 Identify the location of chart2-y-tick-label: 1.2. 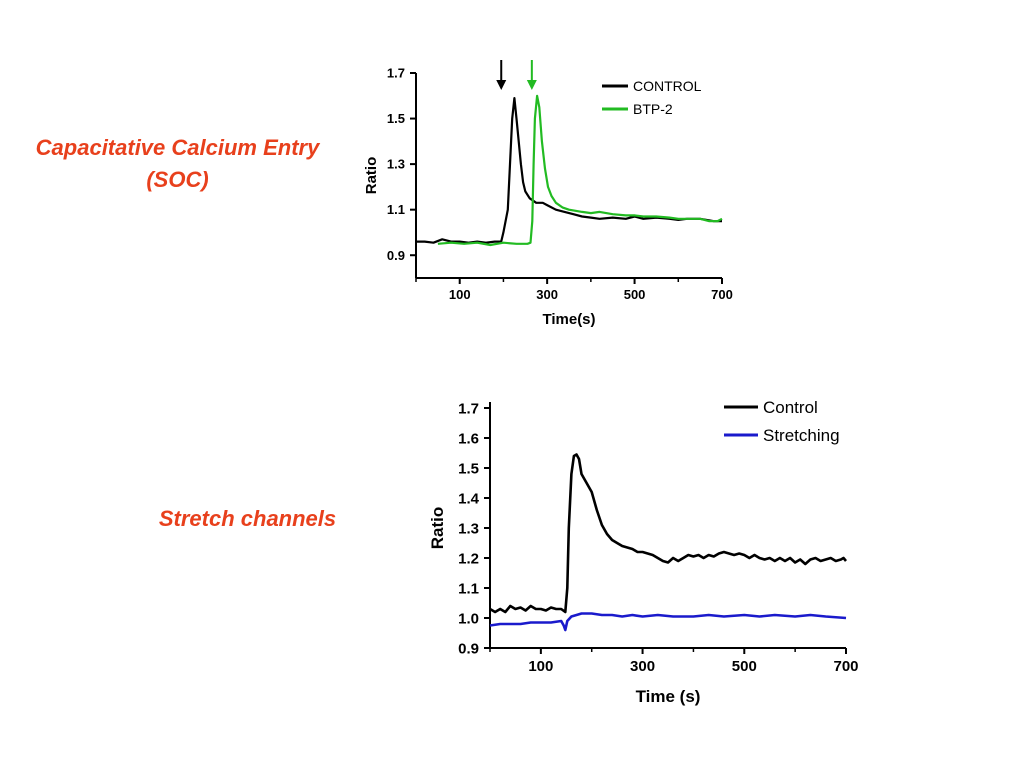
(468, 558).